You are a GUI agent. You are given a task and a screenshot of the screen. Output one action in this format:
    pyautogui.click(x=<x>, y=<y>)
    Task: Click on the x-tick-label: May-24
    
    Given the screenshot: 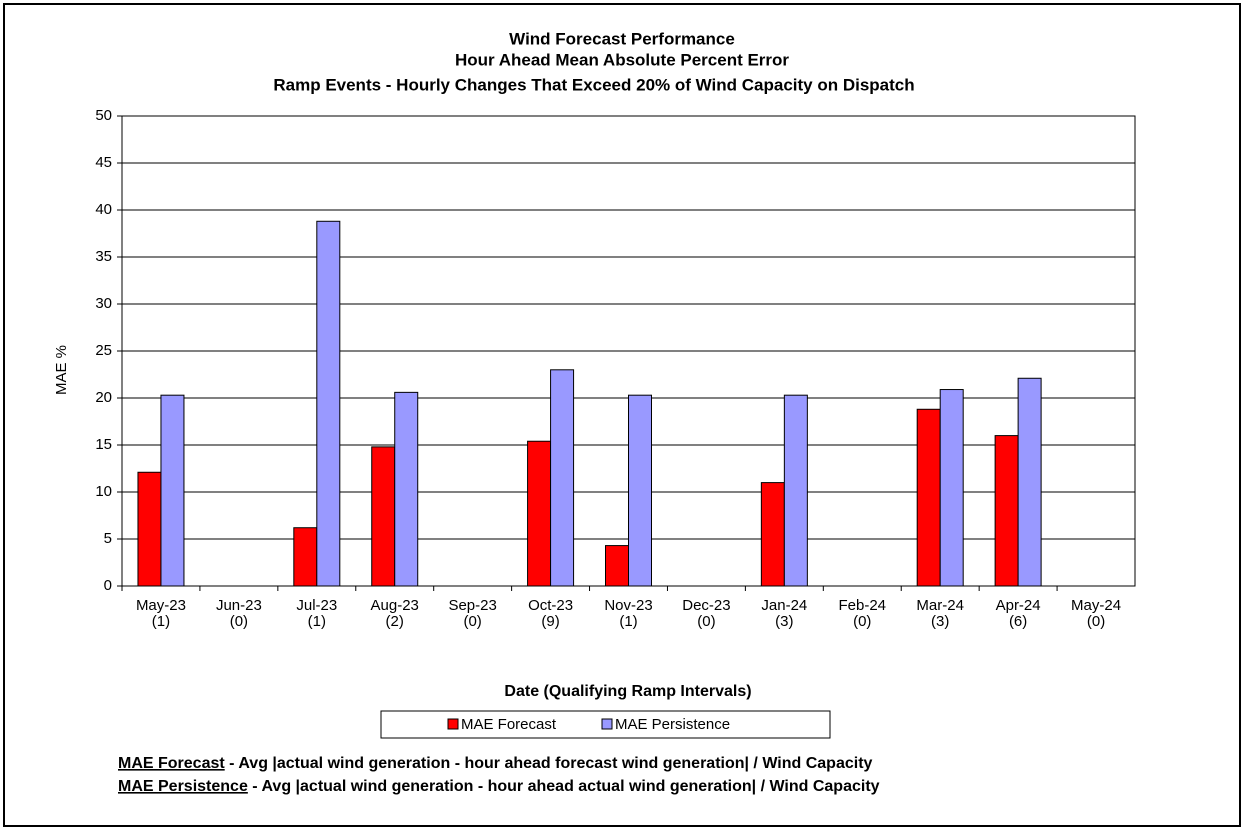 What is the action you would take?
    pyautogui.click(x=1096, y=605)
    